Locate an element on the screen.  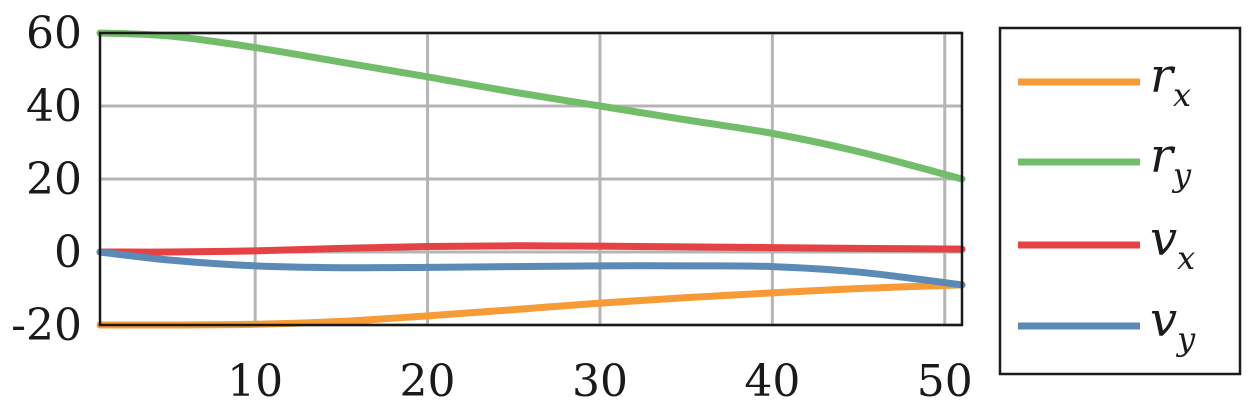
x-tick-label: 20 is located at coordinates (428, 381).